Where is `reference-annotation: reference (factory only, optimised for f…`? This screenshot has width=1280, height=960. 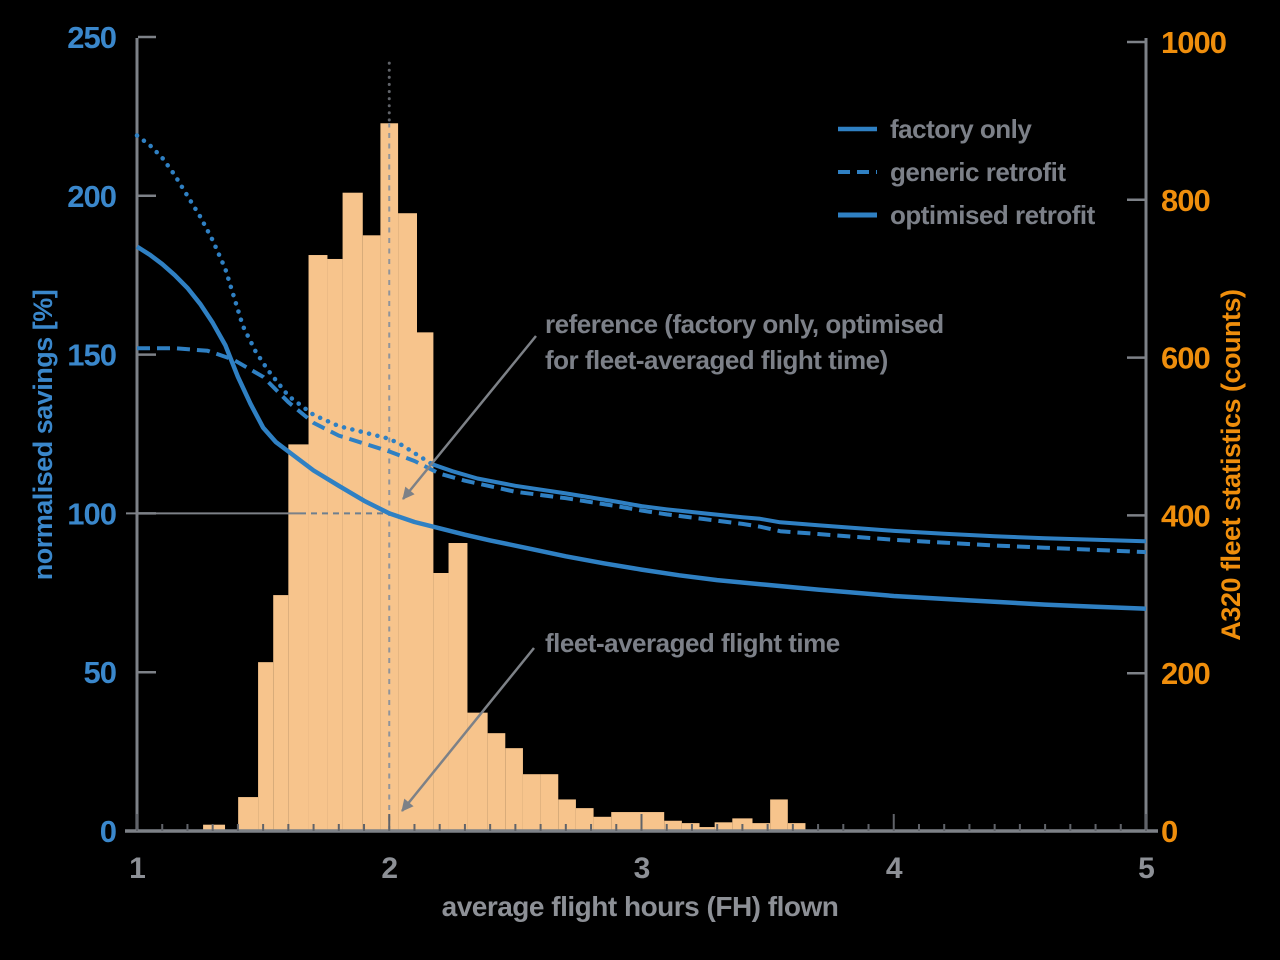
reference-annotation: reference (factory only, optimised for f… is located at coordinates (673, 404).